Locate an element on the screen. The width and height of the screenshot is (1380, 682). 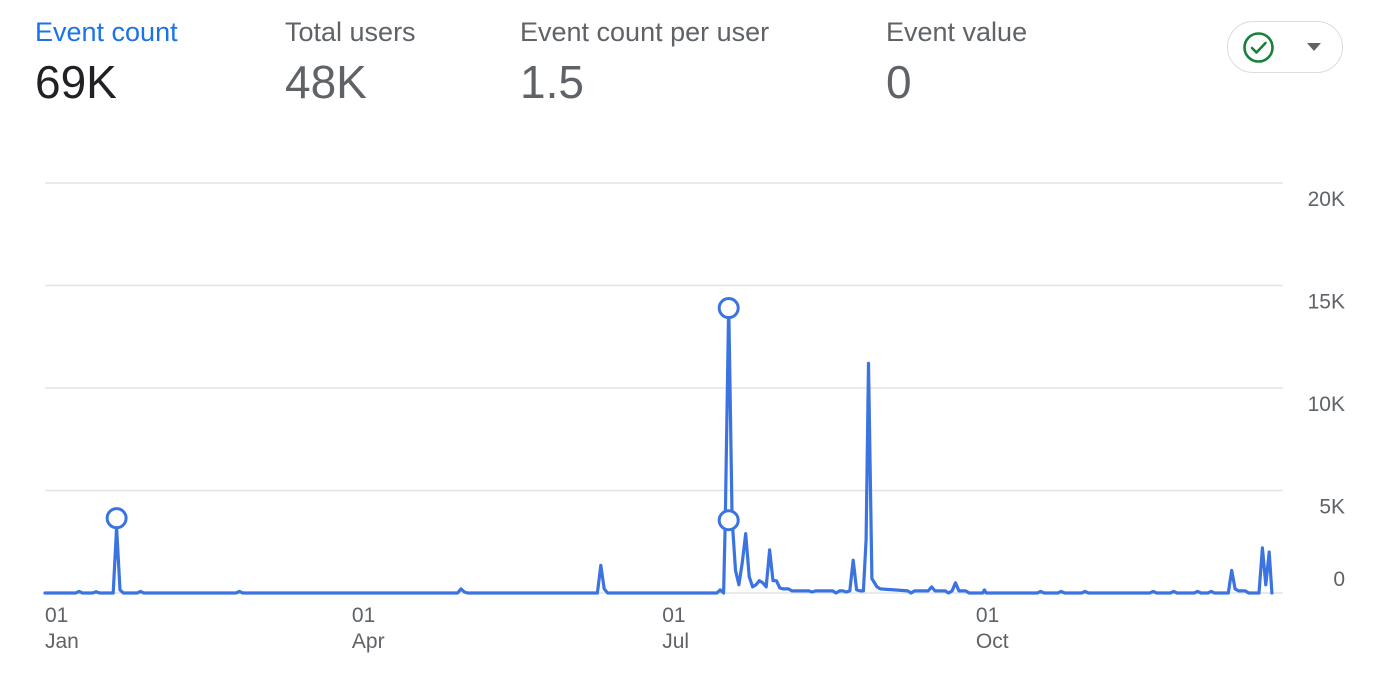
metric-event-count-per-user-tab: Event count per user 1.5 is located at coordinates (644, 63).